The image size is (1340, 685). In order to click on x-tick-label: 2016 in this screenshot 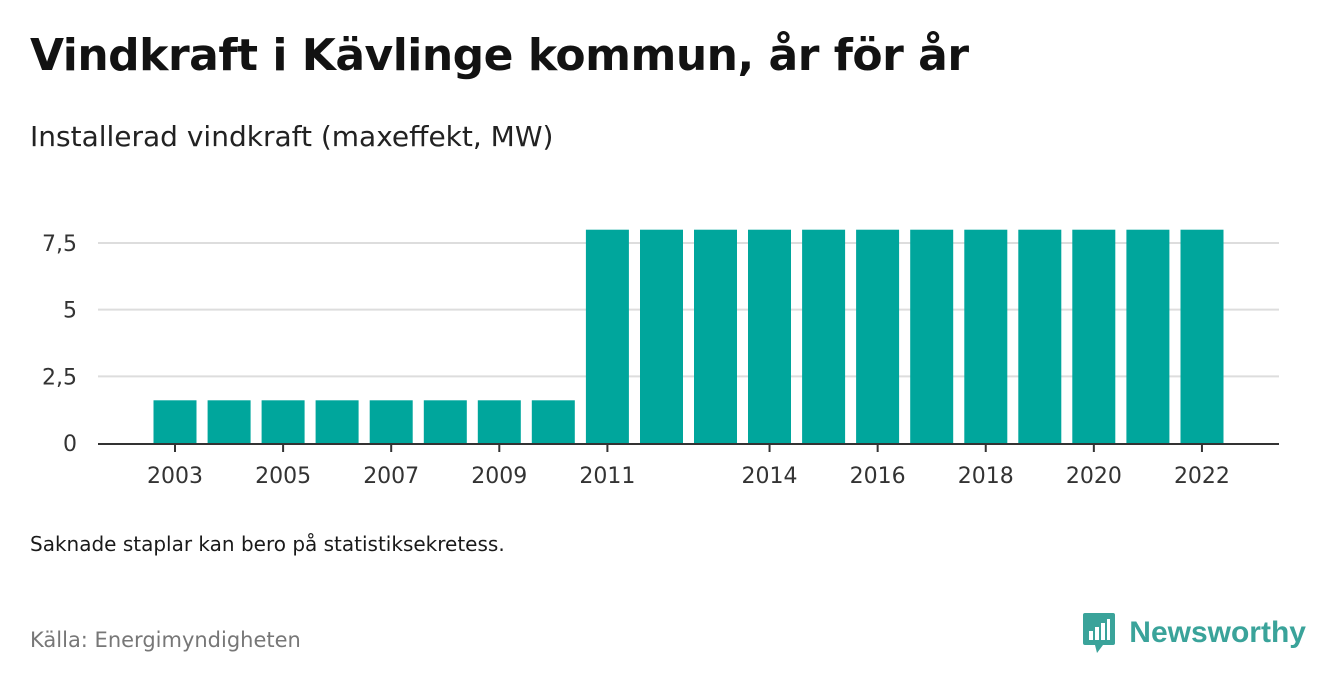, I will do `click(878, 476)`.